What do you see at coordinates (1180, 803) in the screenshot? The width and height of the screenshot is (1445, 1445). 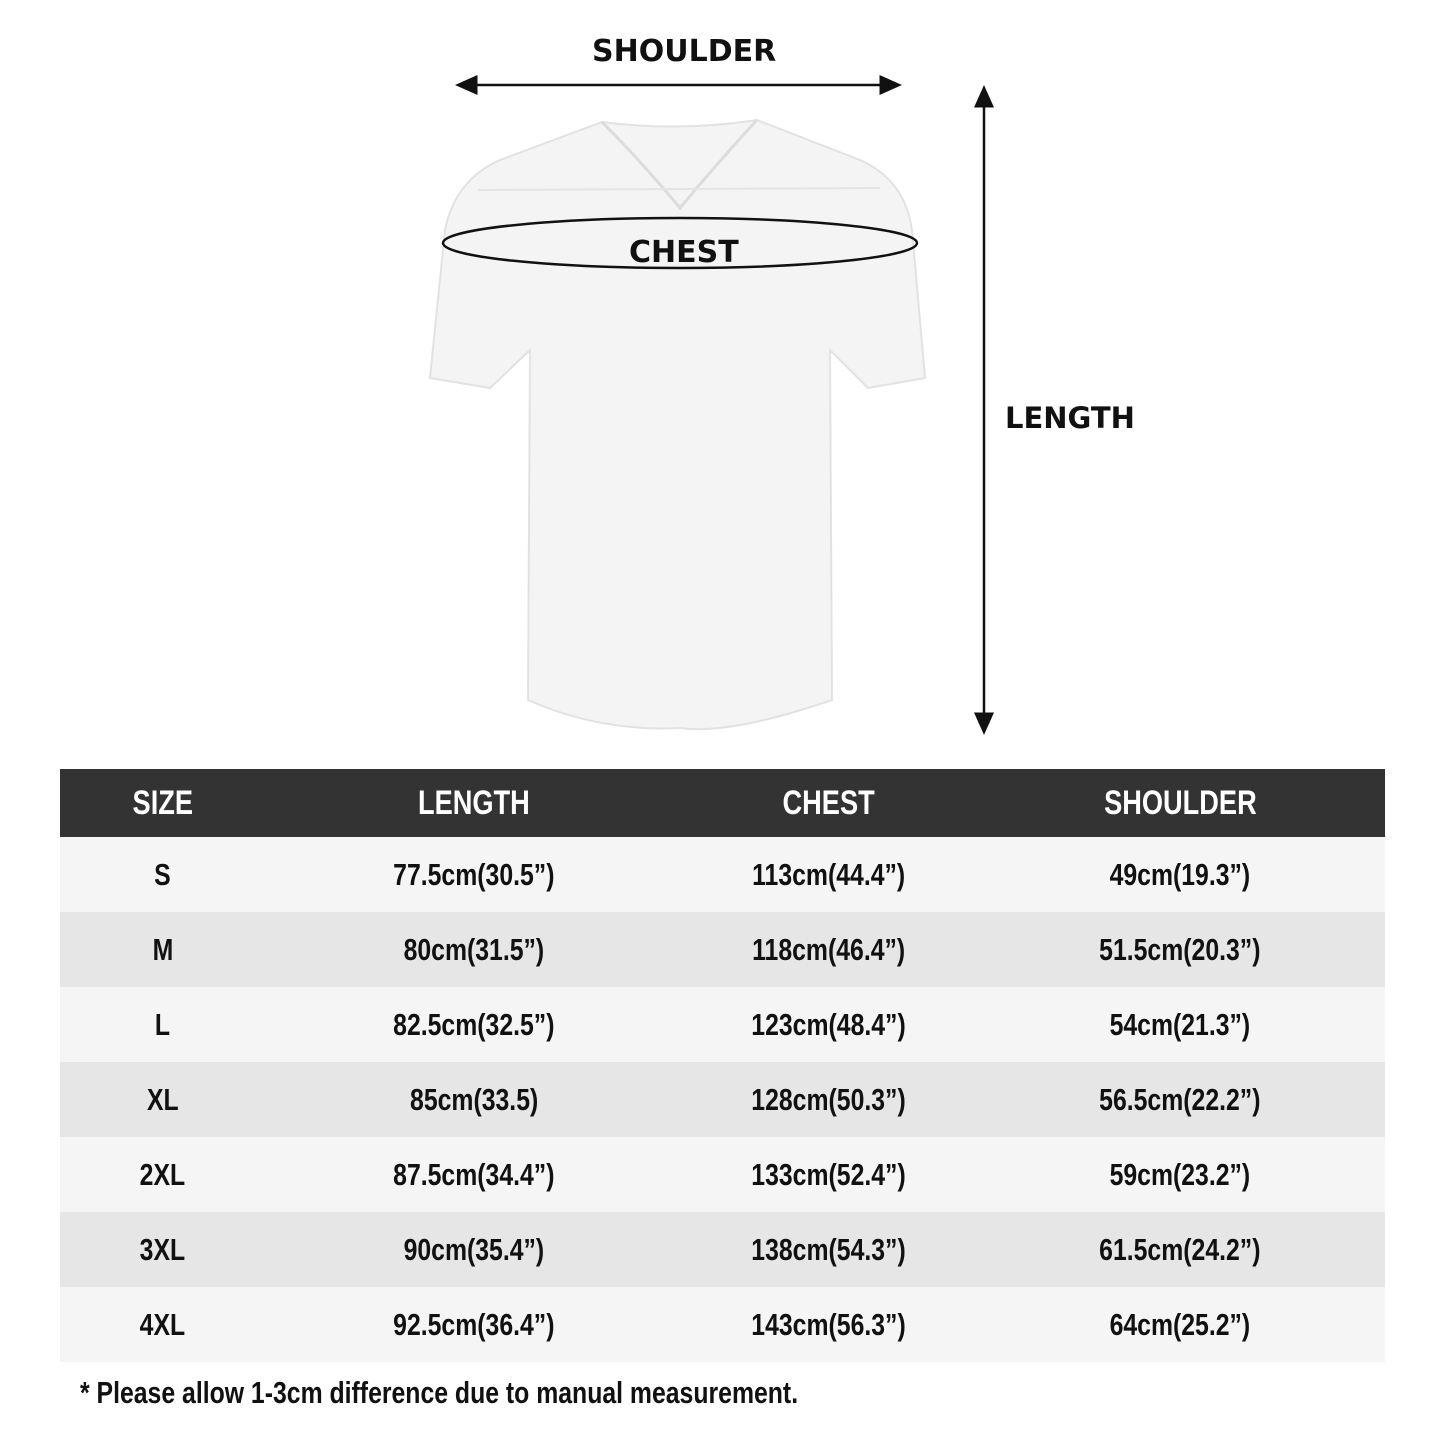 I see `header-shoulder: SHOULDER` at bounding box center [1180, 803].